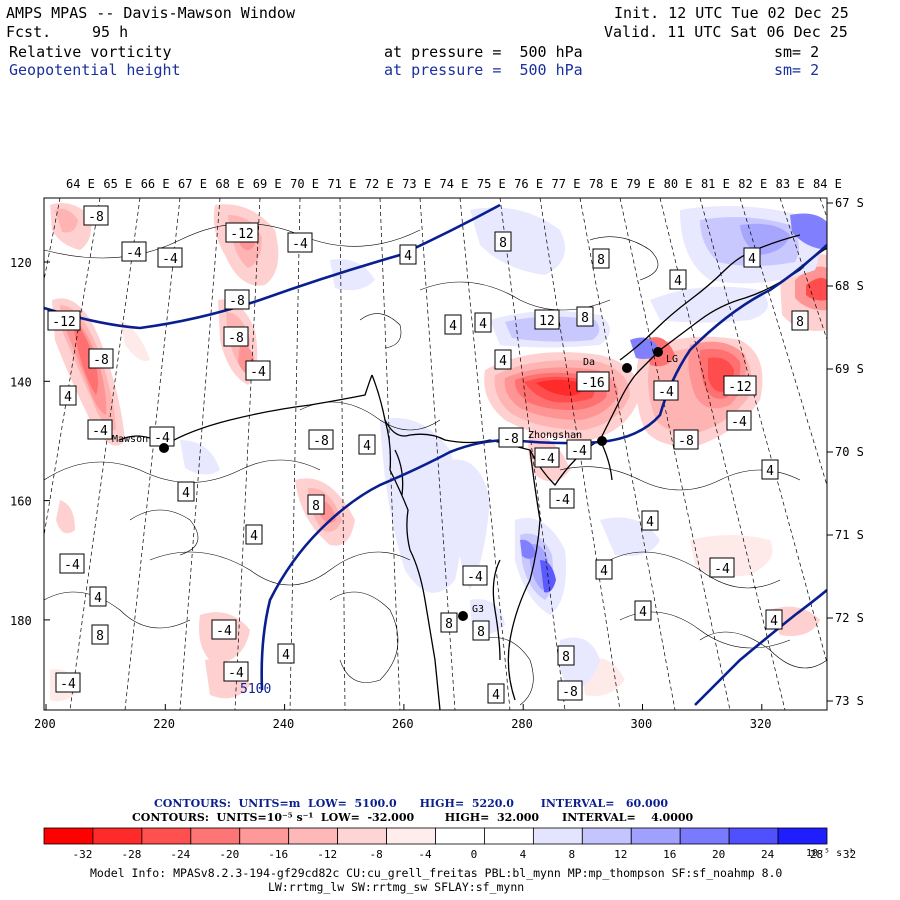  What do you see at coordinates (229, 184) in the screenshot?
I see `lon-label: 68 E` at bounding box center [229, 184].